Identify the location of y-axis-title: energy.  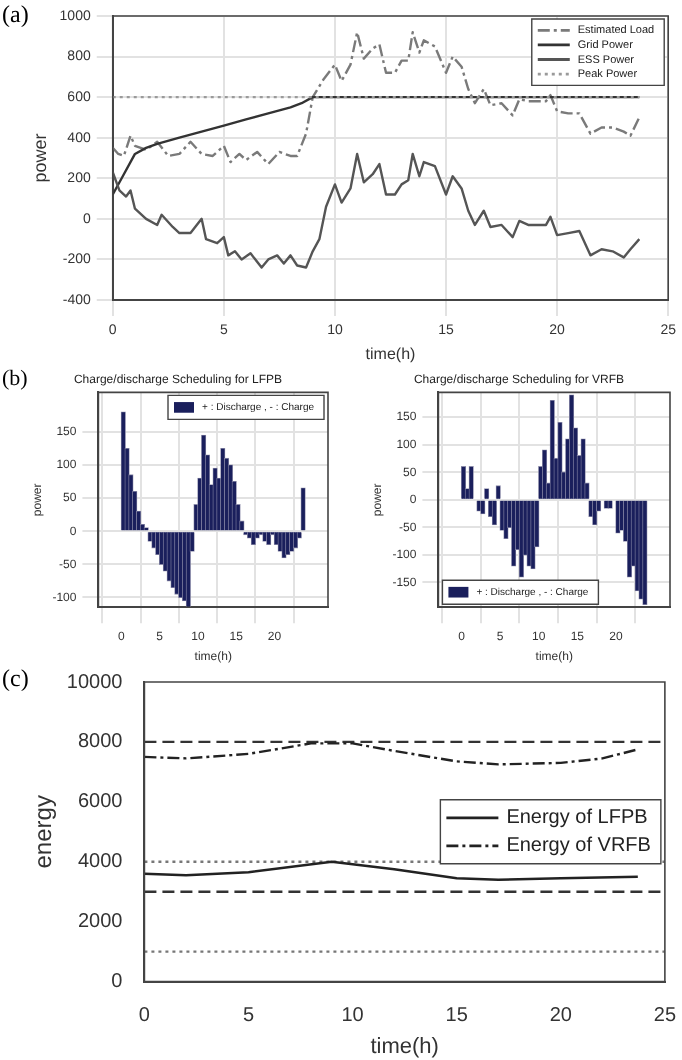
(43, 832).